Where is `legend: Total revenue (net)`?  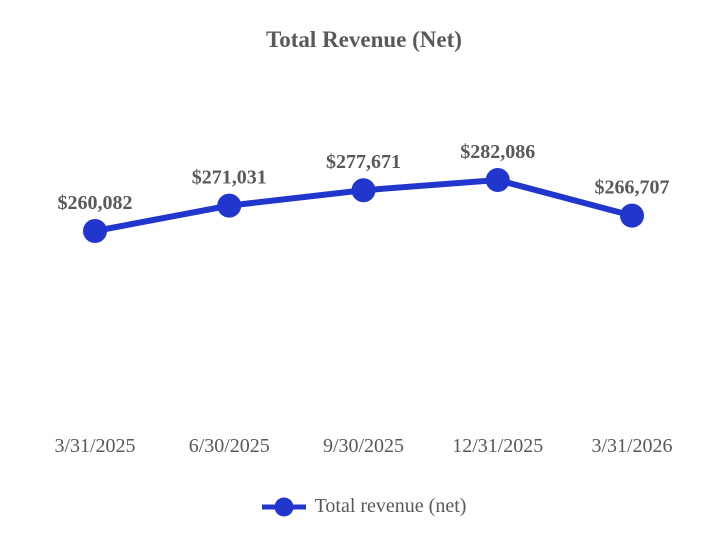 legend: Total revenue (net) is located at coordinates (364, 506).